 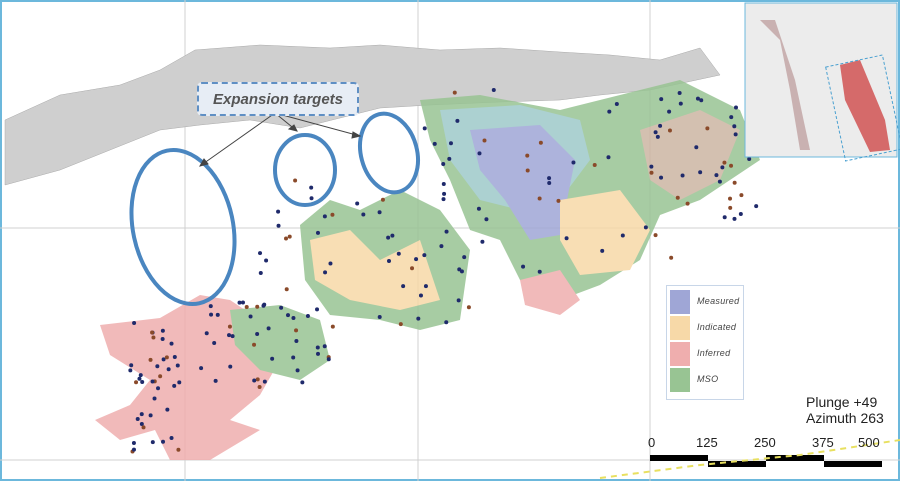 What do you see at coordinates (845, 418) in the screenshot?
I see `azimuth-label: Azimuth 263` at bounding box center [845, 418].